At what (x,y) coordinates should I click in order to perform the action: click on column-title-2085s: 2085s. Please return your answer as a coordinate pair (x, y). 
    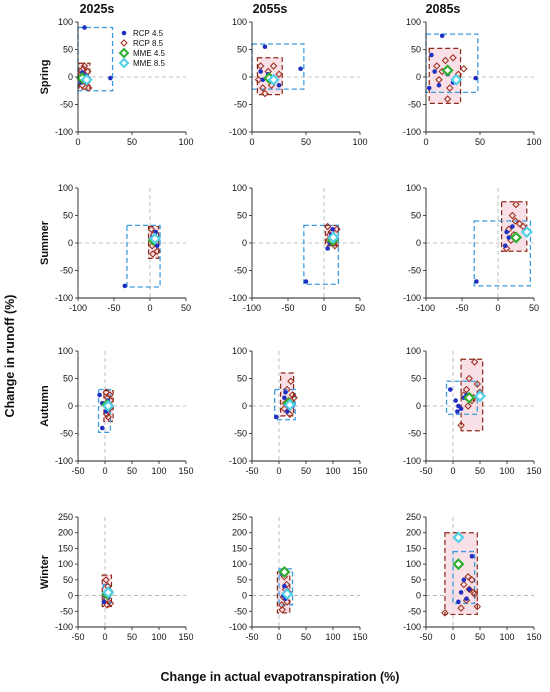
    Looking at the image, I should click on (443, 9).